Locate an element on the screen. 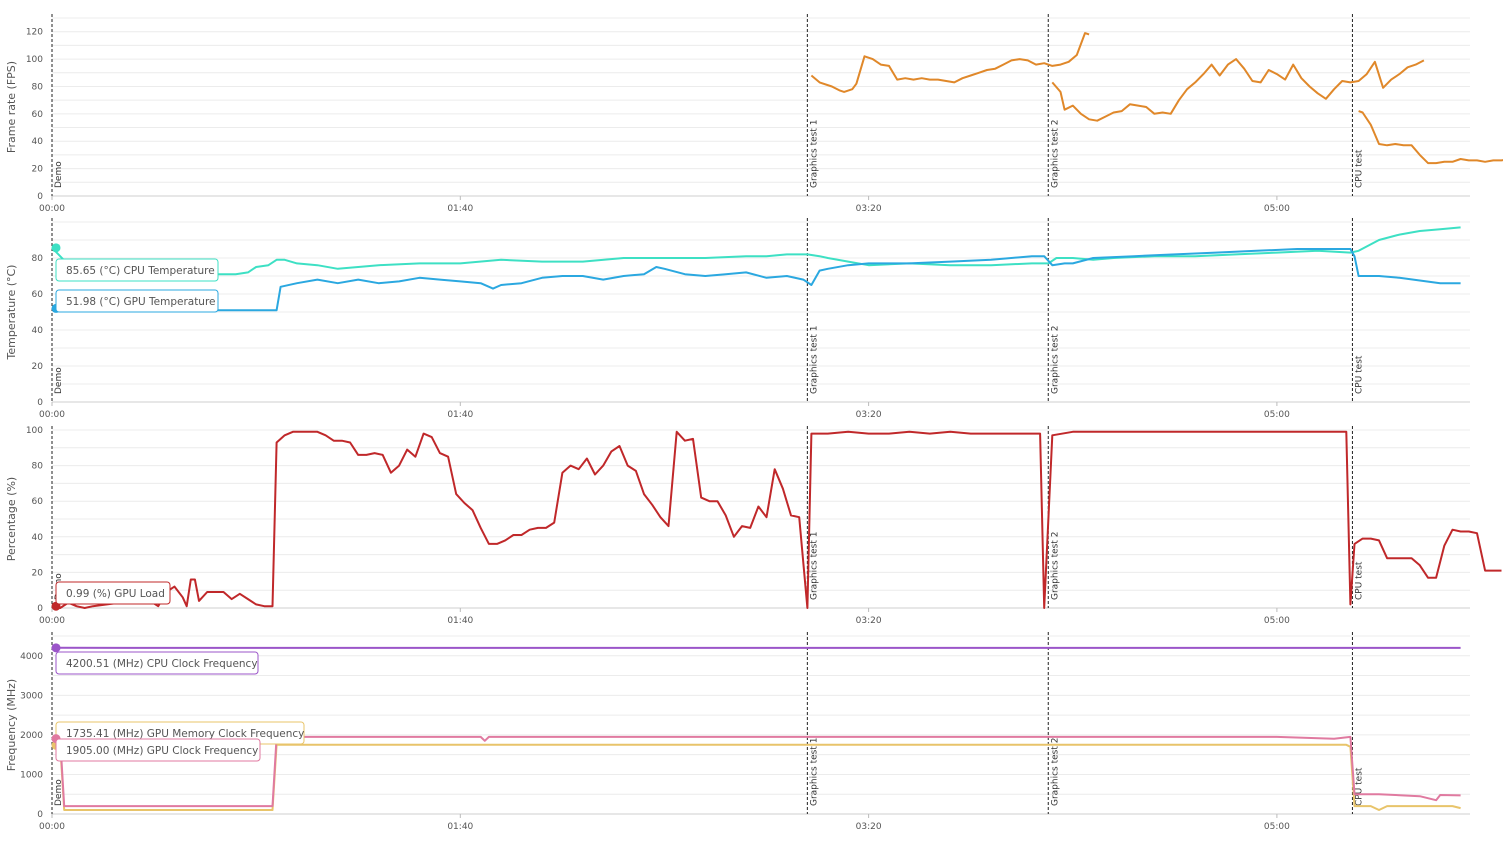  y-tick-label: 3000 is located at coordinates (31, 696).